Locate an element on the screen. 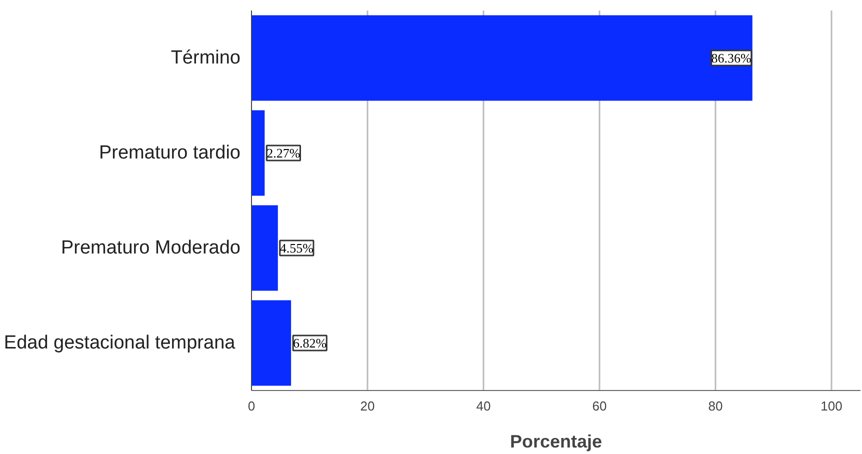 The height and width of the screenshot is (454, 862). x-tick-label: 80 is located at coordinates (715, 406).